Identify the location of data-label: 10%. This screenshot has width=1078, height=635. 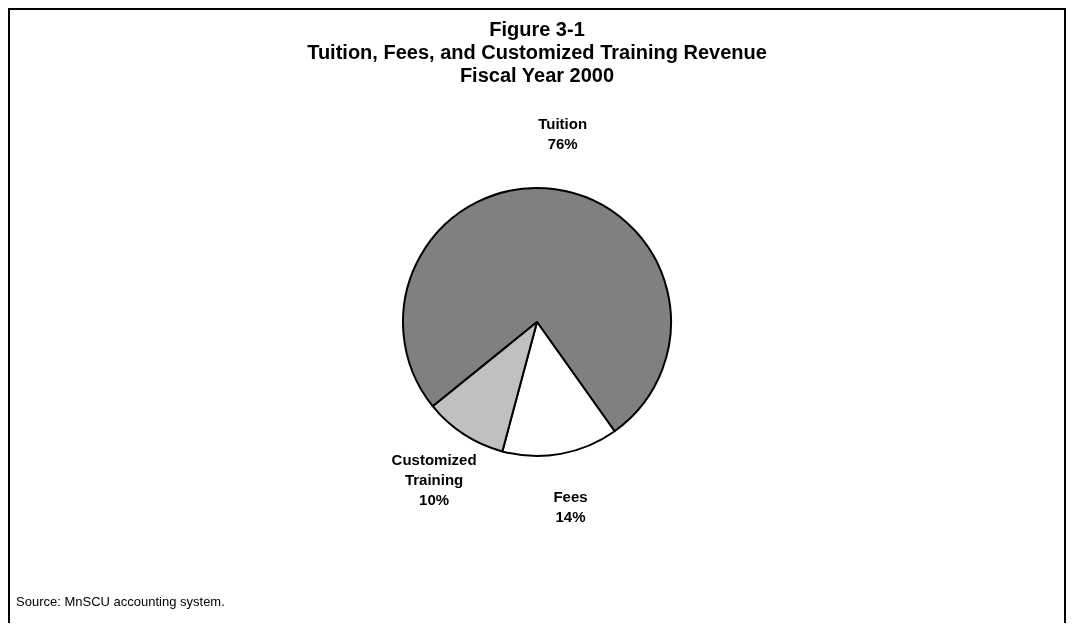
(434, 499).